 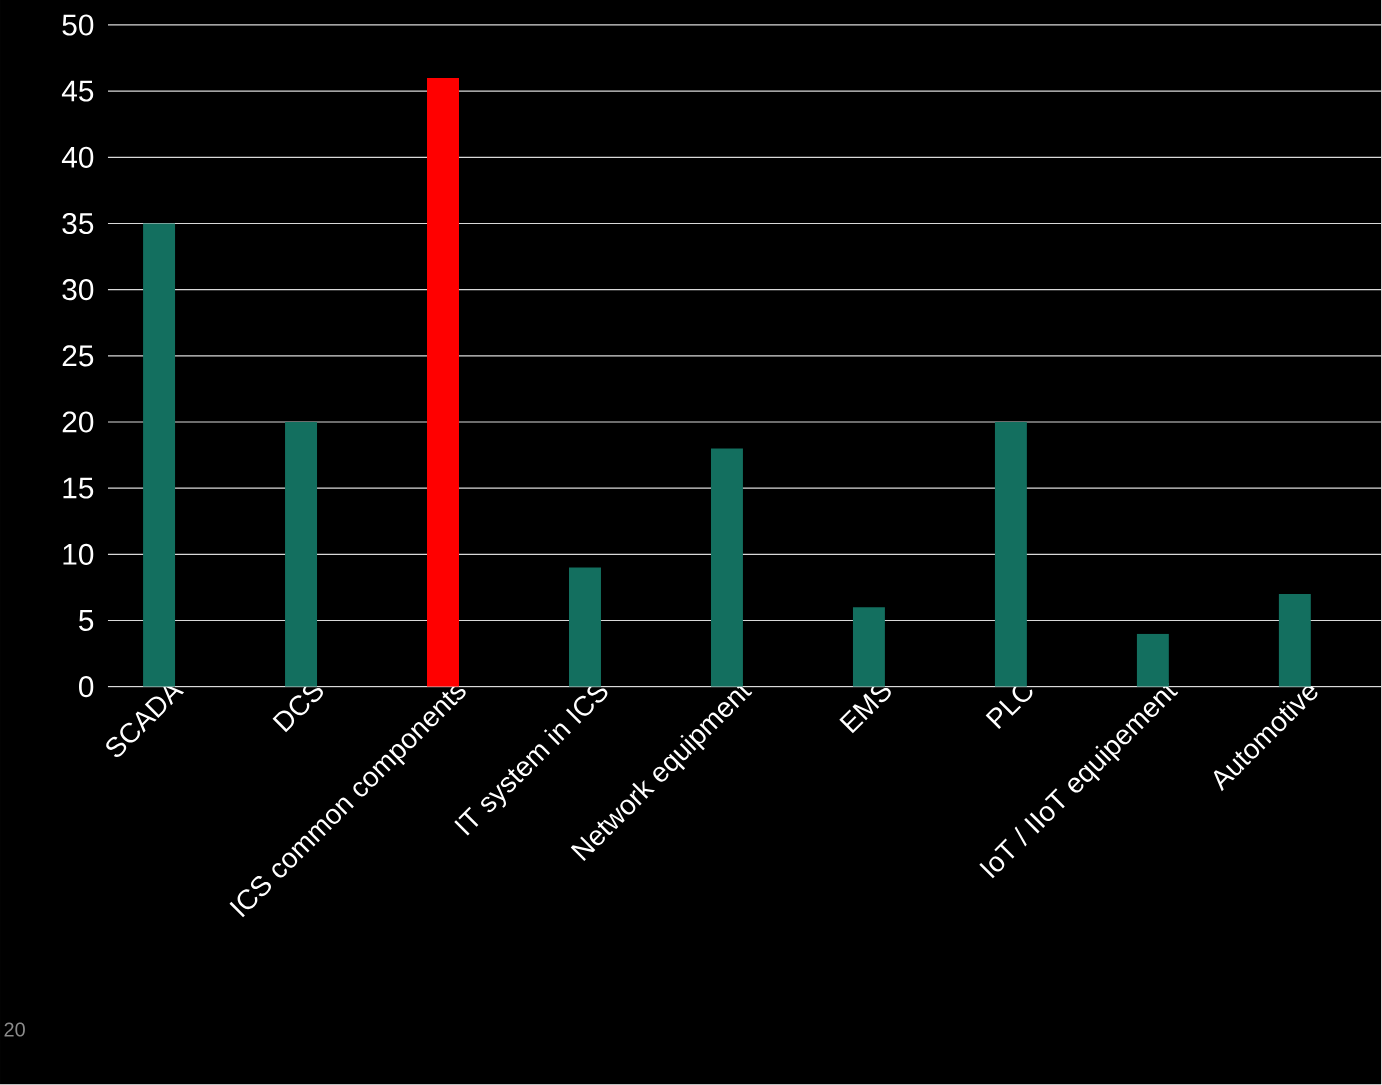 What do you see at coordinates (78, 555) in the screenshot?
I see `y-tick-label: 10` at bounding box center [78, 555].